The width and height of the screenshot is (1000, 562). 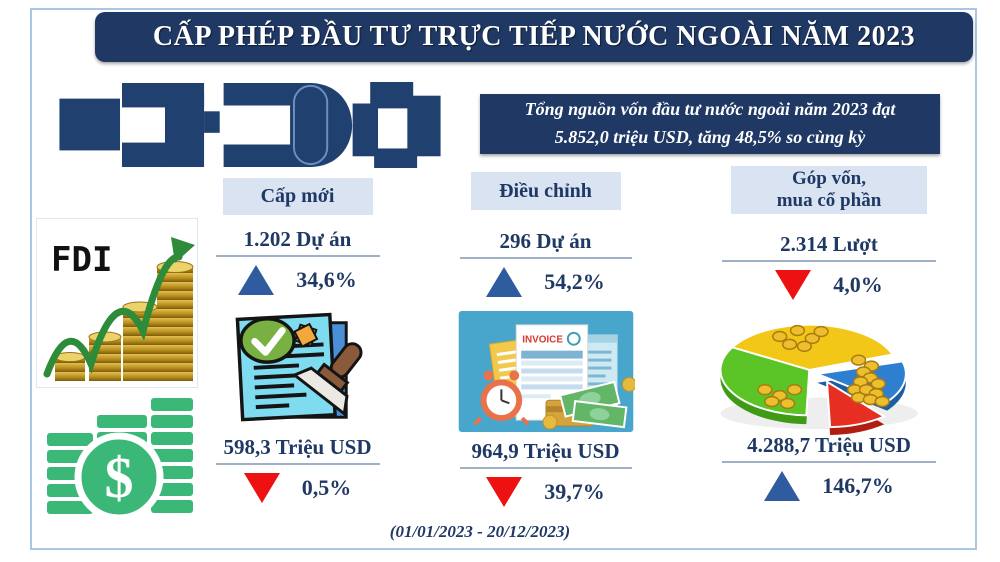 I want to click on column-header: Góp vốn, mua cổ phần, so click(x=829, y=190).